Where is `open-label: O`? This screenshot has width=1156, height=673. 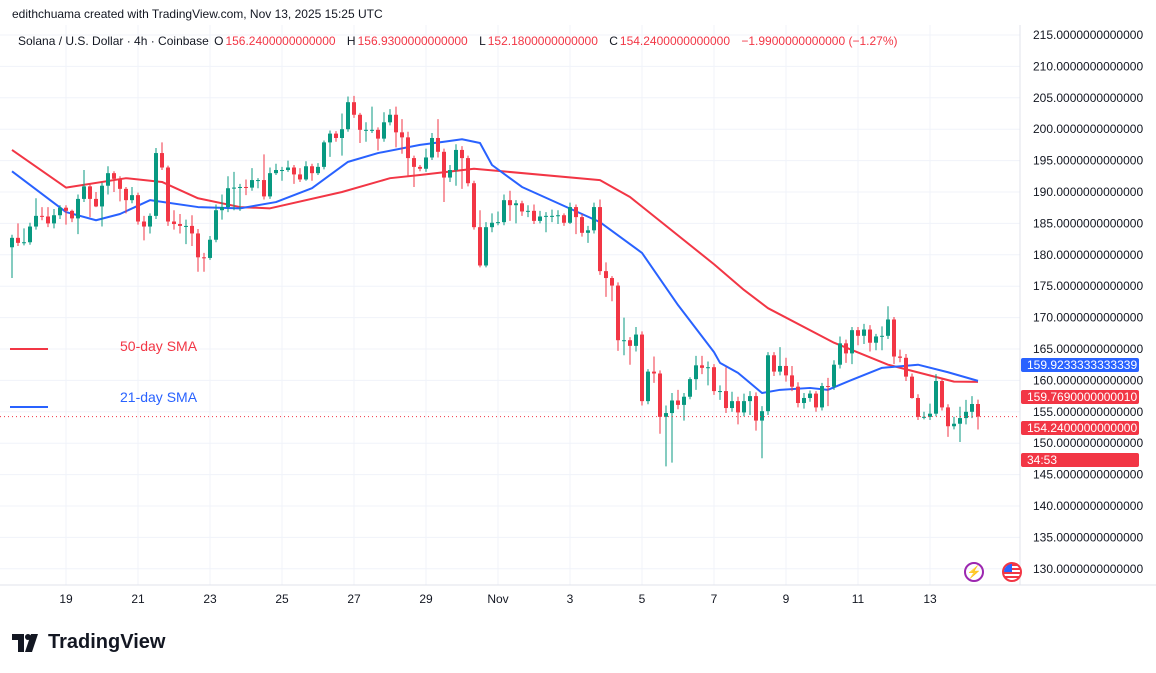
open-label: O is located at coordinates (219, 41).